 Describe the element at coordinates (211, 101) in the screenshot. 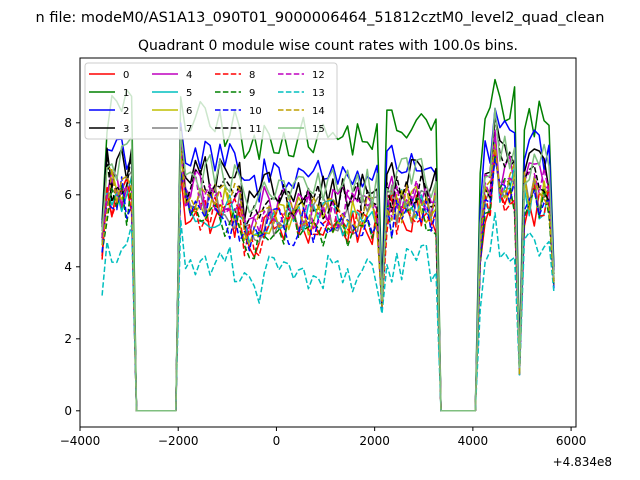

I see `legend-box` at that location.